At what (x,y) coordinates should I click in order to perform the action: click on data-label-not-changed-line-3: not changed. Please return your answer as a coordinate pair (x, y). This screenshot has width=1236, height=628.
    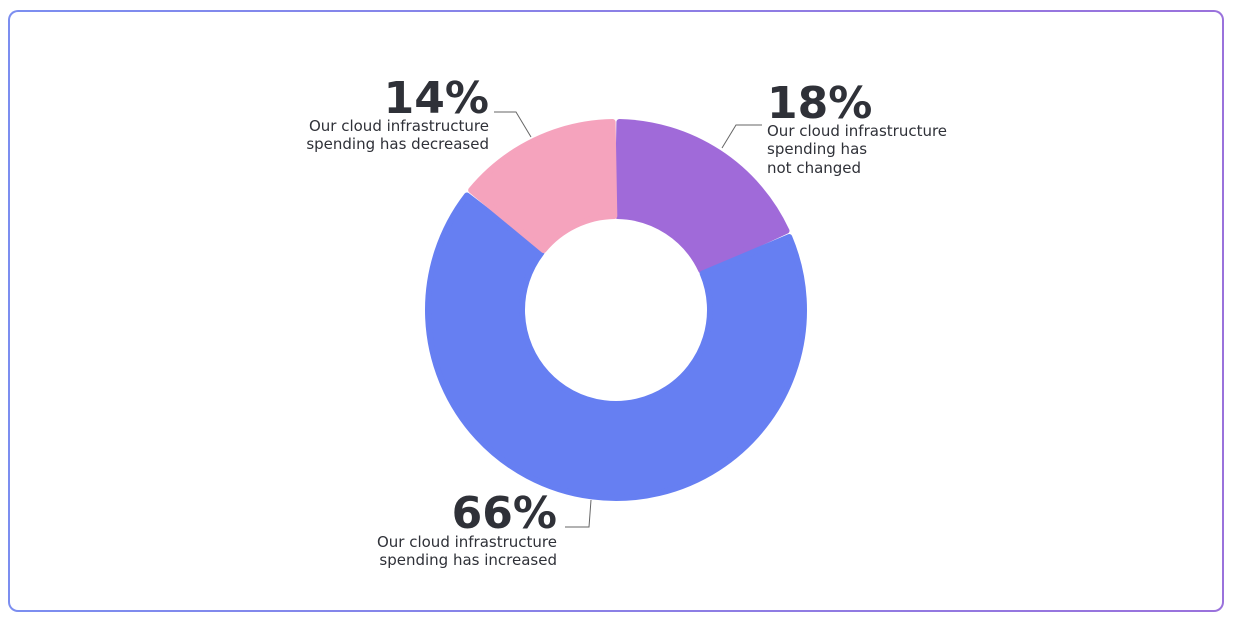
    Looking at the image, I should click on (814, 168).